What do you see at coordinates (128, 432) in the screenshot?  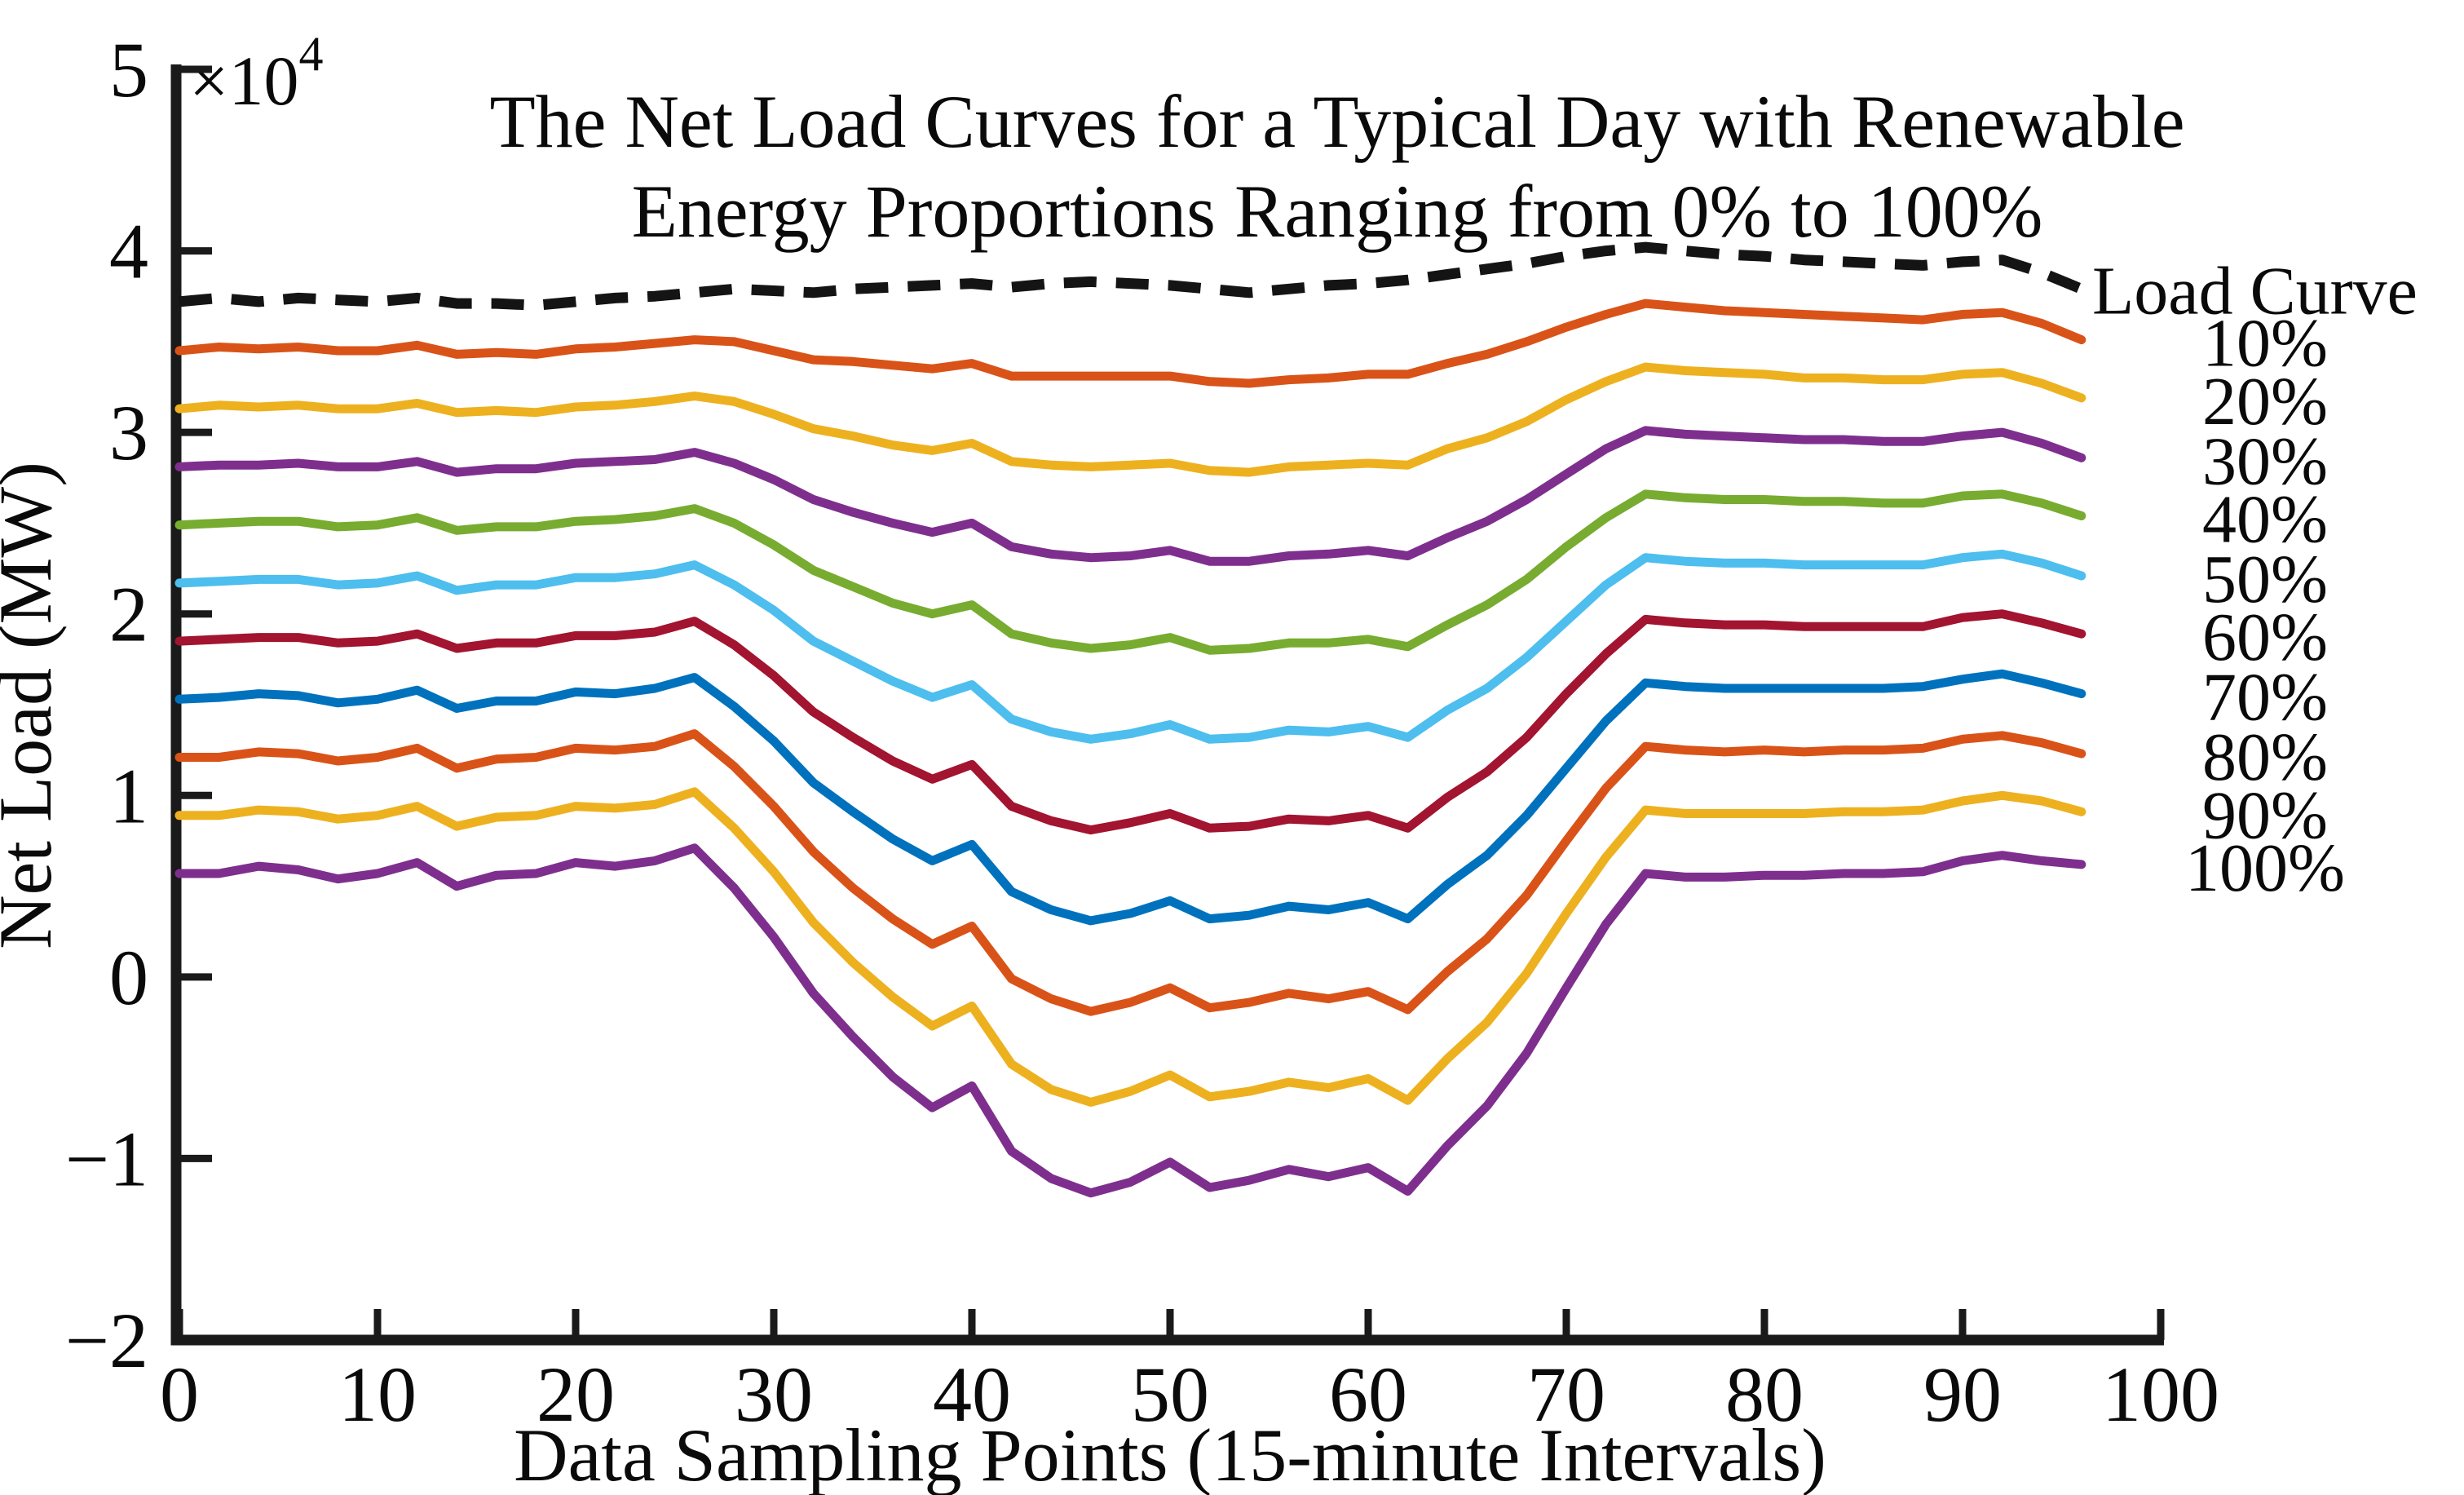 I see `y-tick-label: 3` at bounding box center [128, 432].